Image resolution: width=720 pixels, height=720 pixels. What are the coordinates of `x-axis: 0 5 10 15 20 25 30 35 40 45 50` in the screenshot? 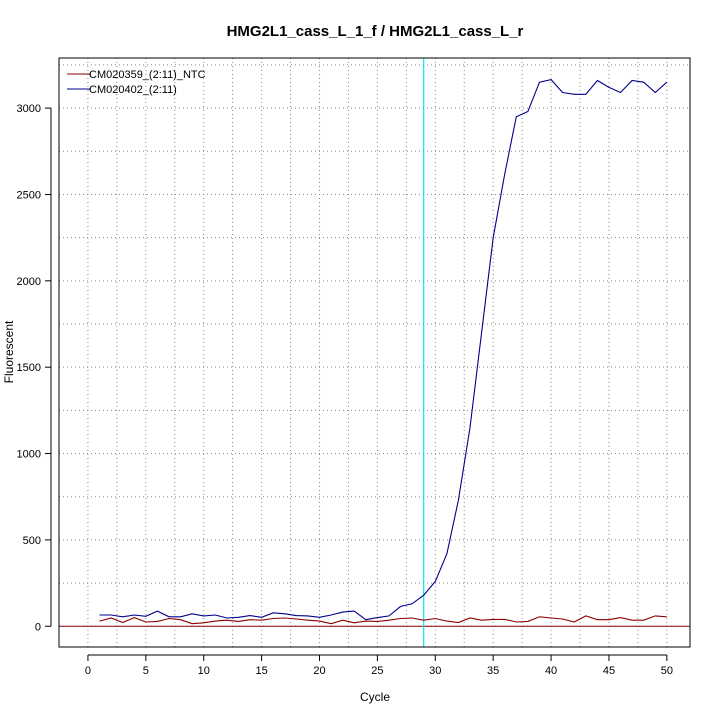 It's located at (379, 665).